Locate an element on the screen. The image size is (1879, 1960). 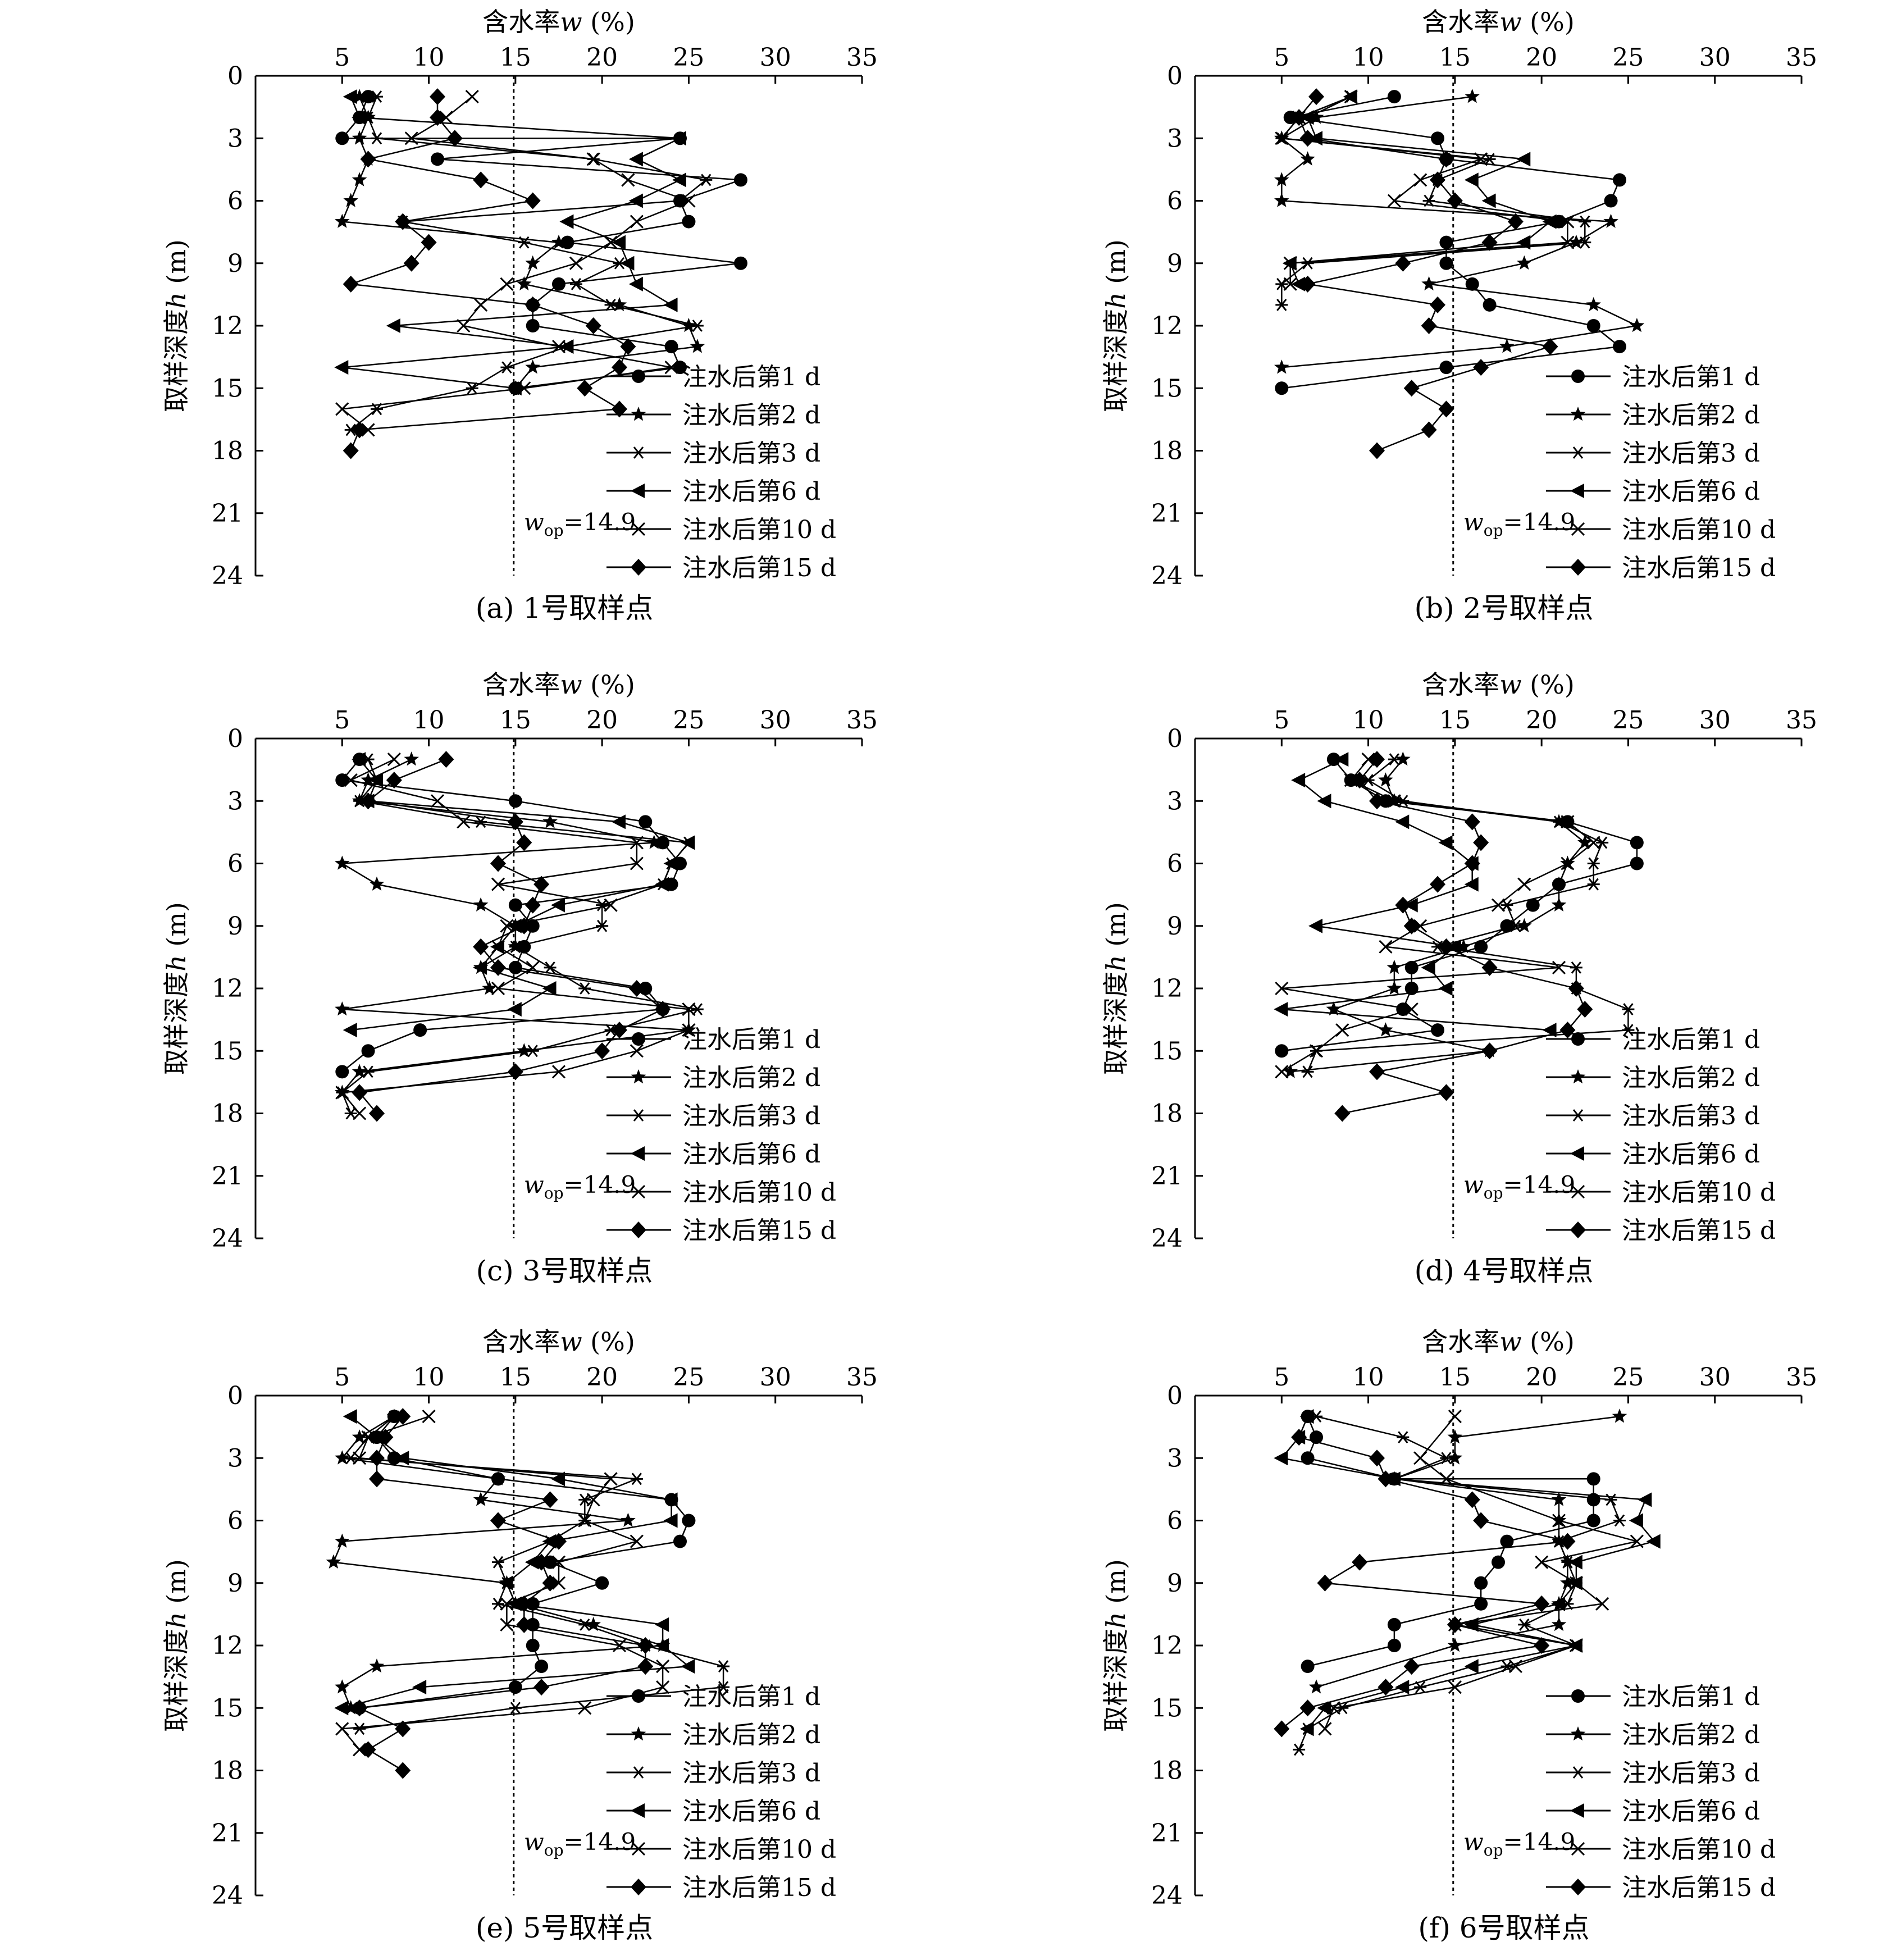
y-tick-label: 18 is located at coordinates (227, 1771).